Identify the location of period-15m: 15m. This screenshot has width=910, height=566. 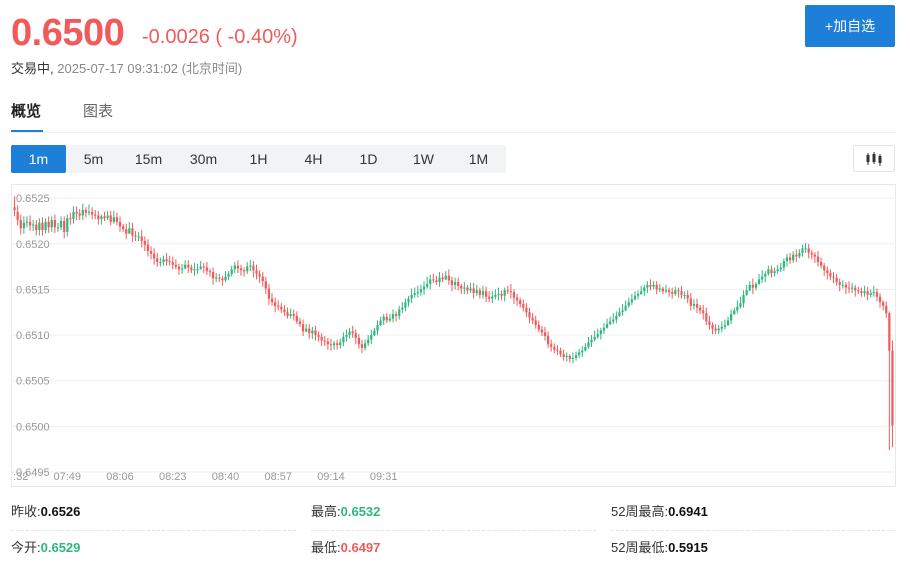
(148, 159).